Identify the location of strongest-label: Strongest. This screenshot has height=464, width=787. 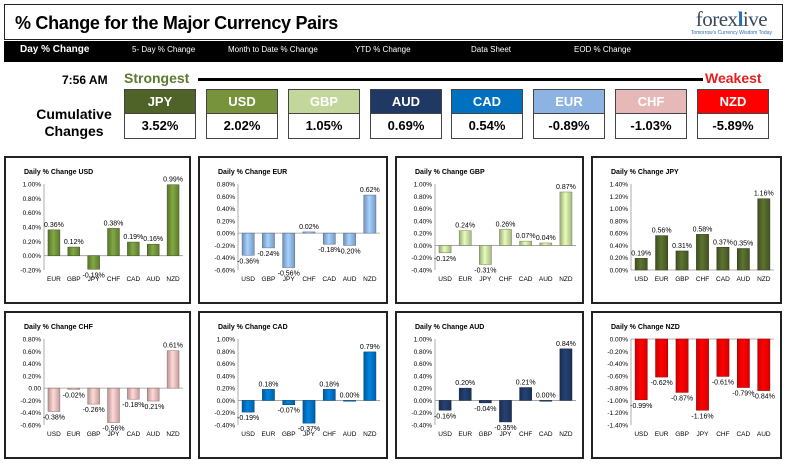
(157, 78).